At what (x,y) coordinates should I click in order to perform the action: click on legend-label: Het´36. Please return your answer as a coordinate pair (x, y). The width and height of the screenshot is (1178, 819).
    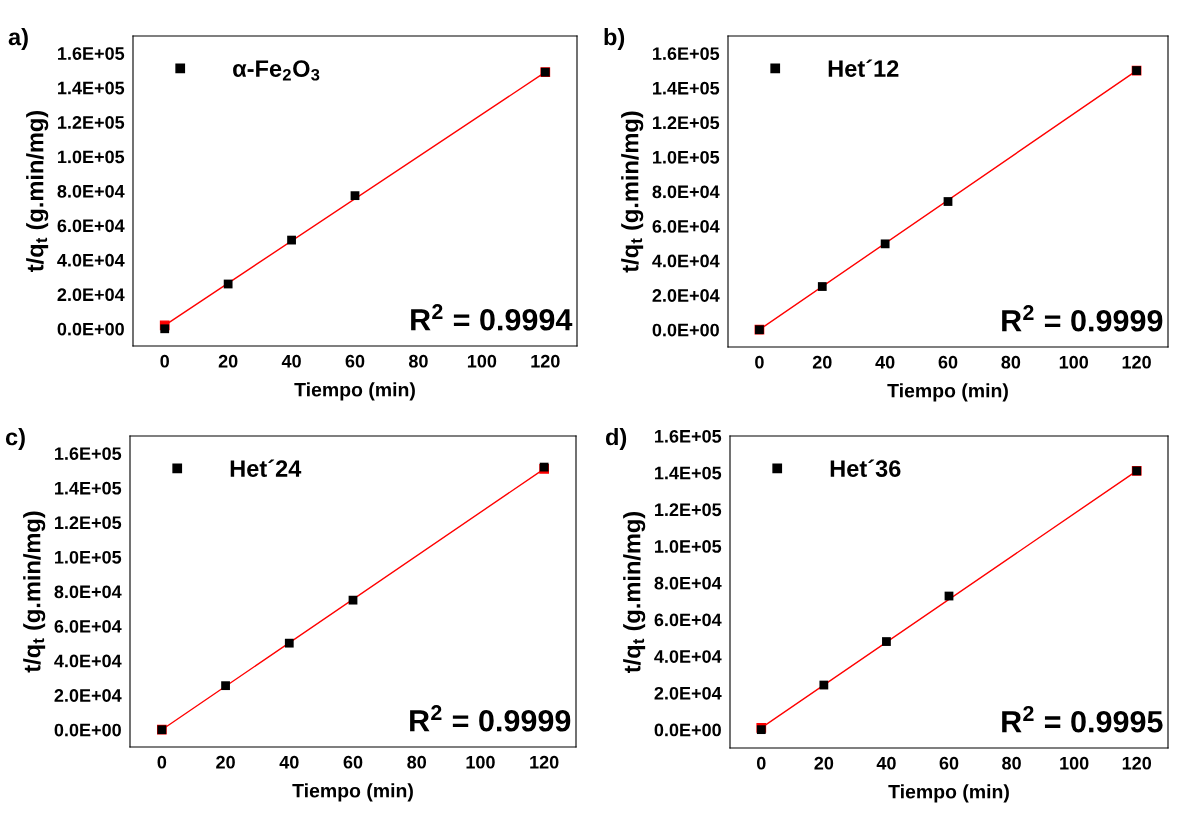
    Looking at the image, I should click on (865, 468).